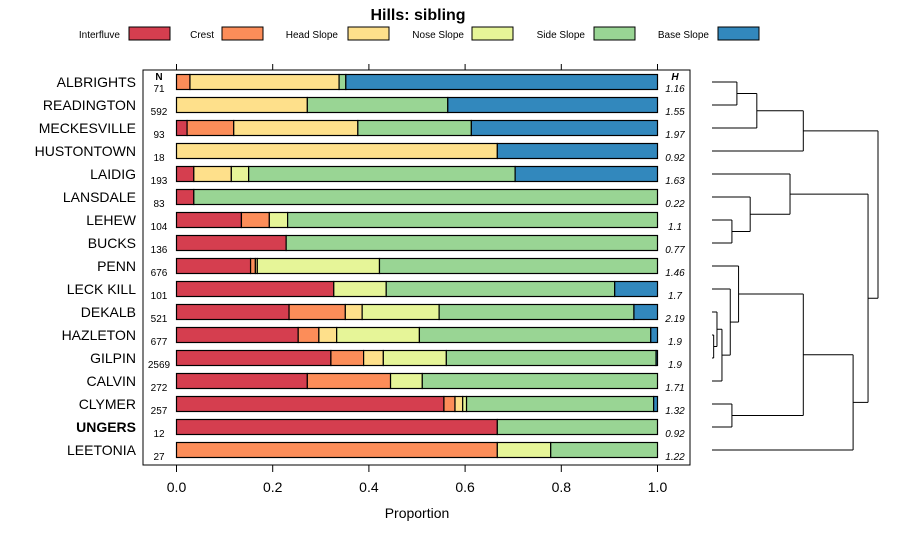 This screenshot has height=540, width=900. Describe the element at coordinates (675, 227) in the screenshot. I see `h-value: 1.1` at that location.